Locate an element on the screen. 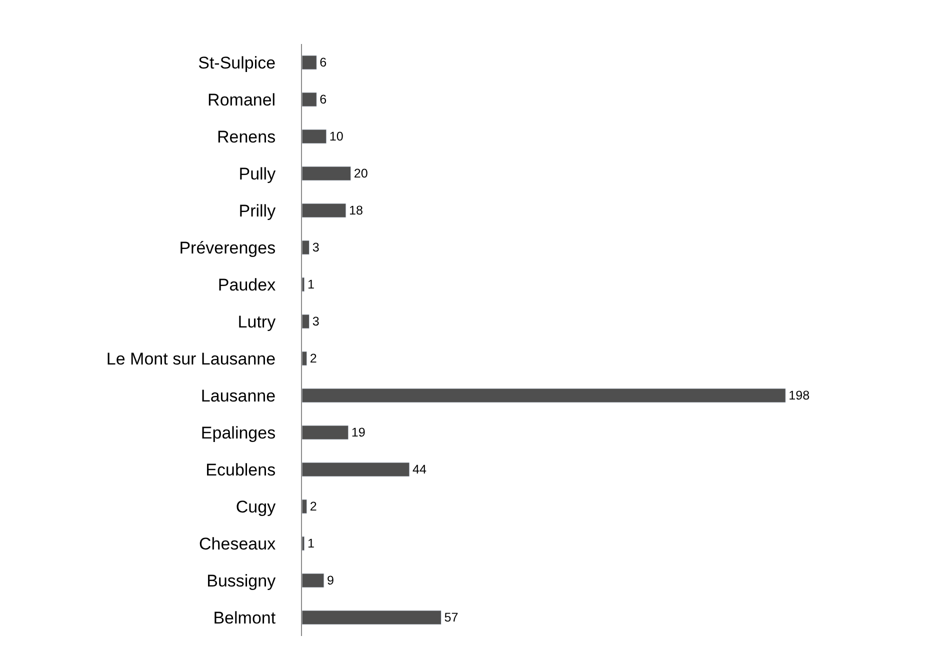  data-label: 198 is located at coordinates (799, 395).